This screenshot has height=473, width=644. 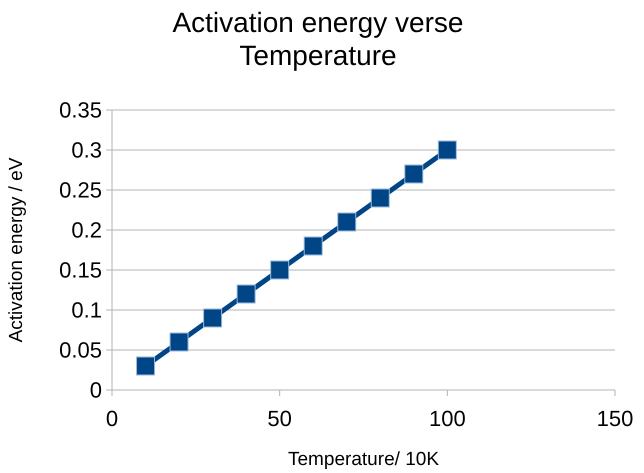 What do you see at coordinates (16, 249) in the screenshot?
I see `y-axis-title: Activation energy / eV` at bounding box center [16, 249].